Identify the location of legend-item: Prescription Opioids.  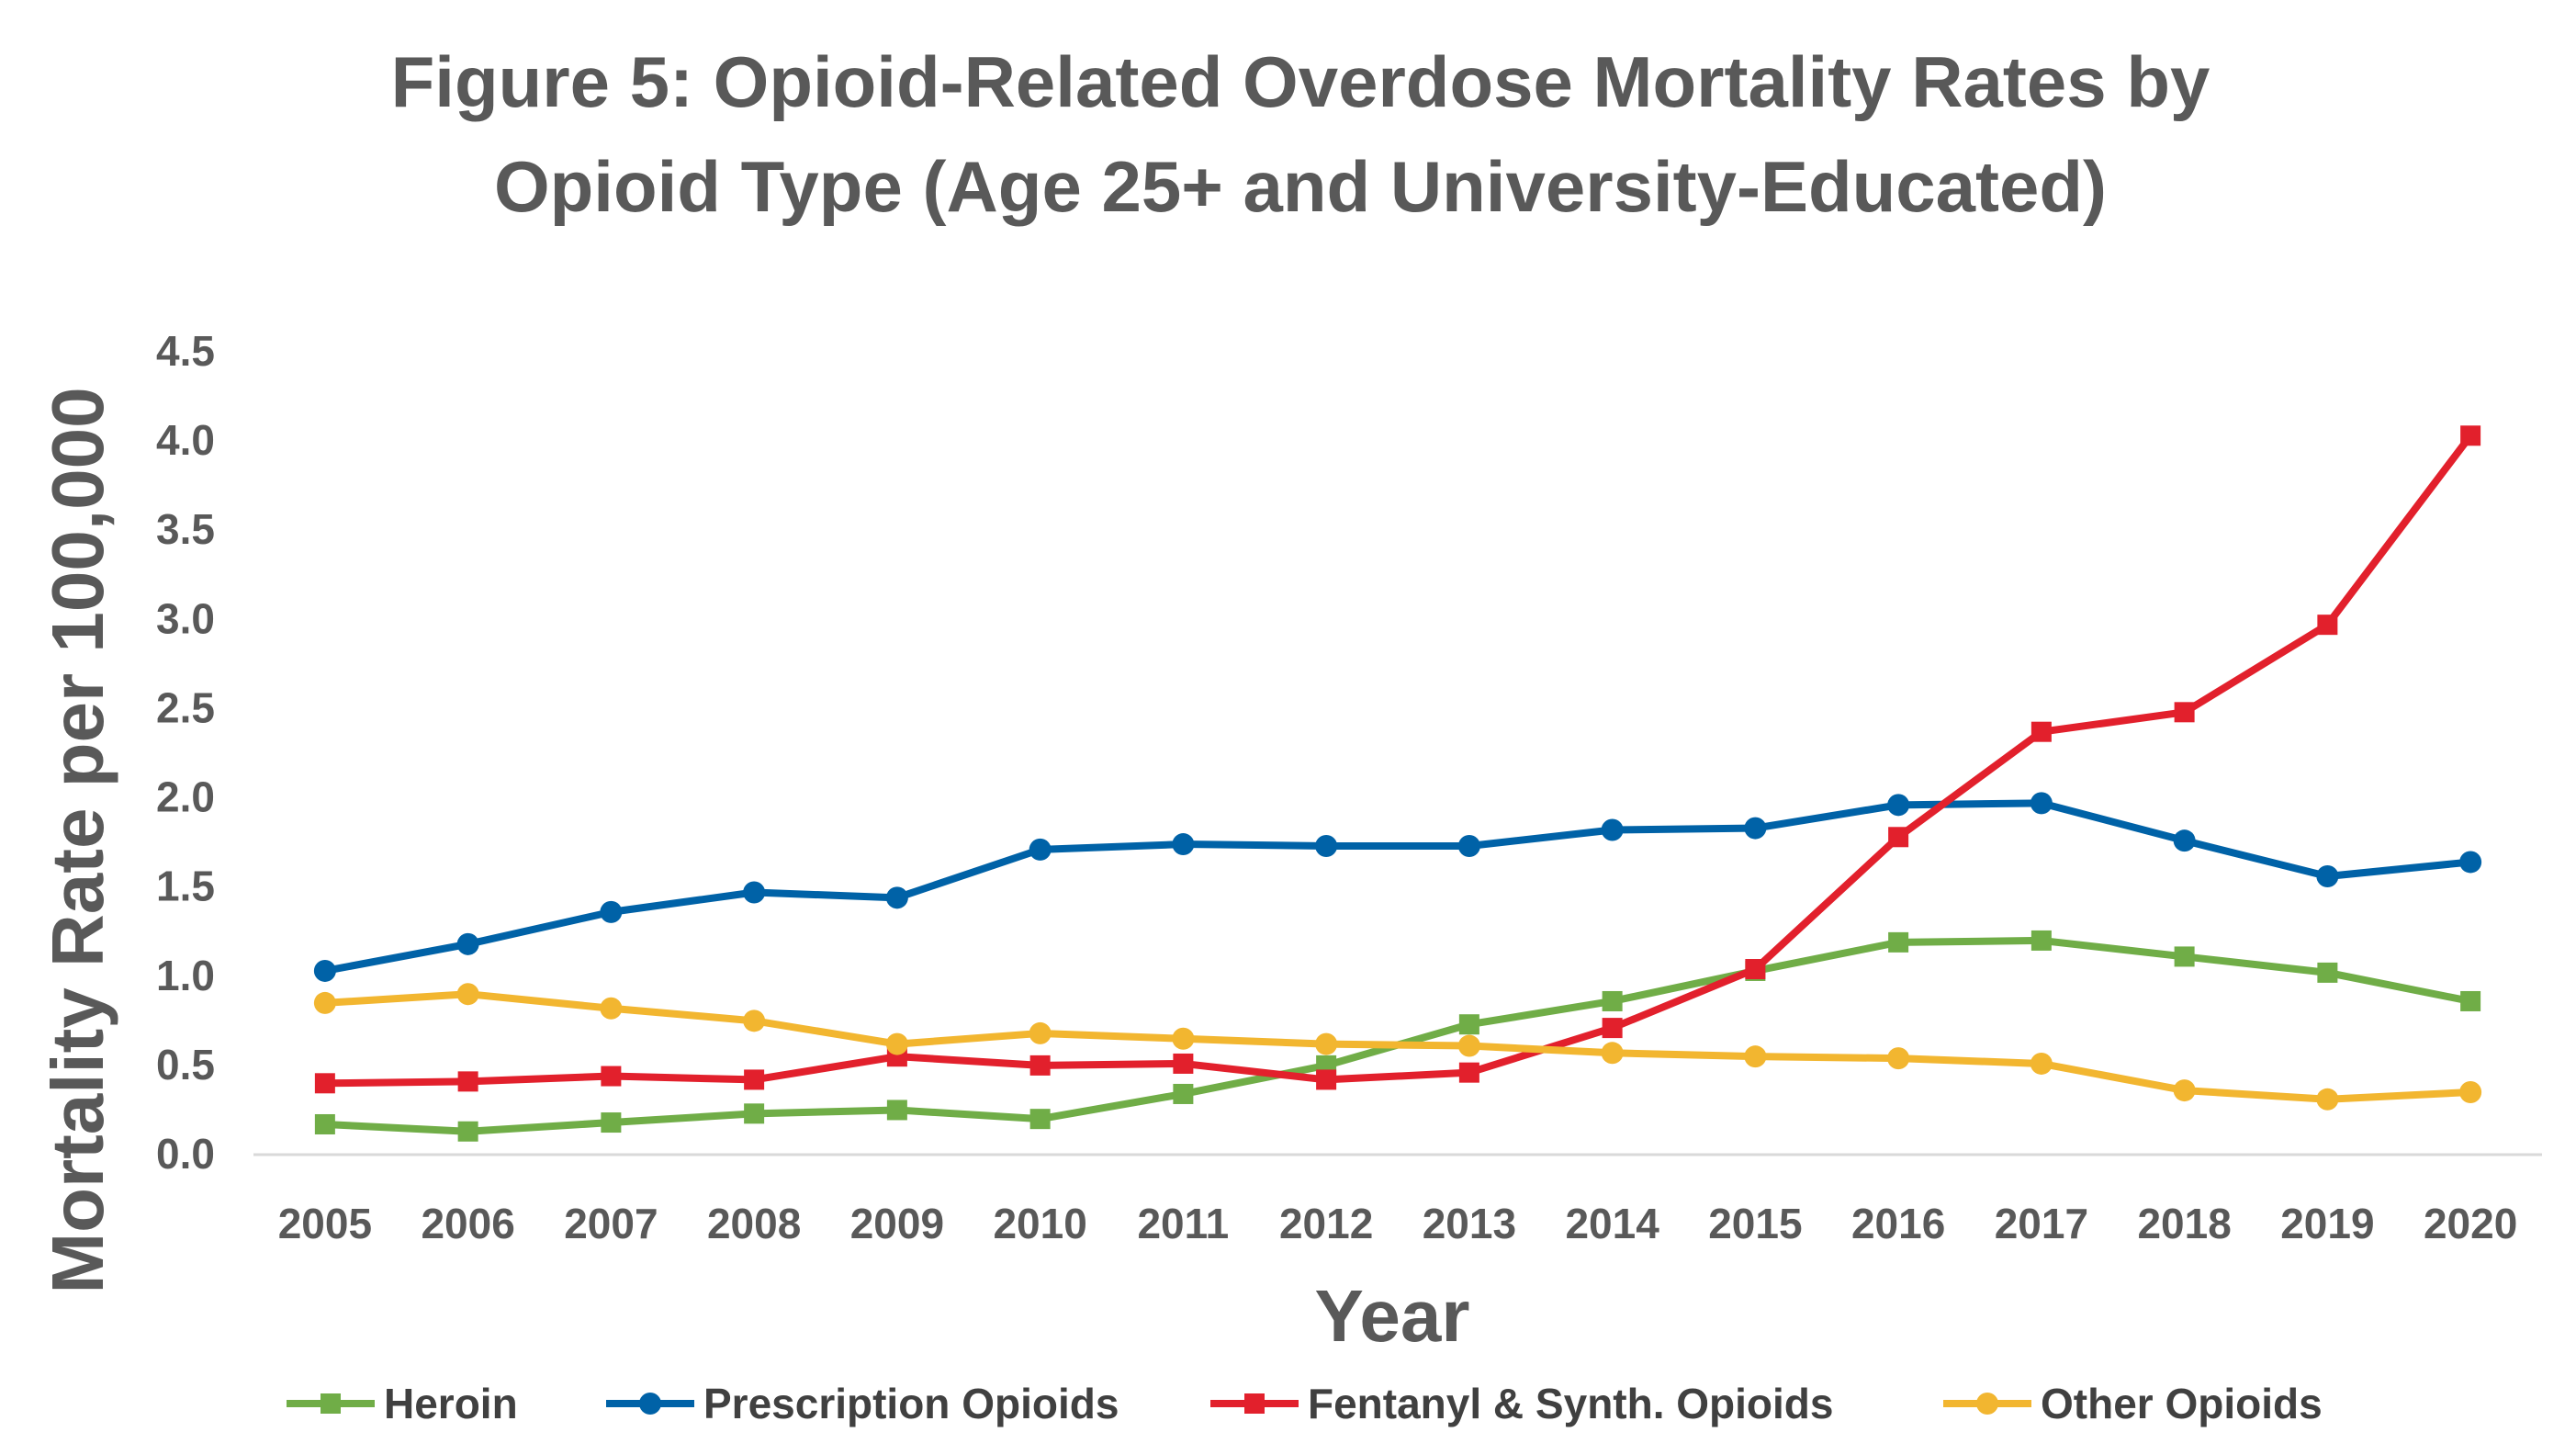
(862, 1403).